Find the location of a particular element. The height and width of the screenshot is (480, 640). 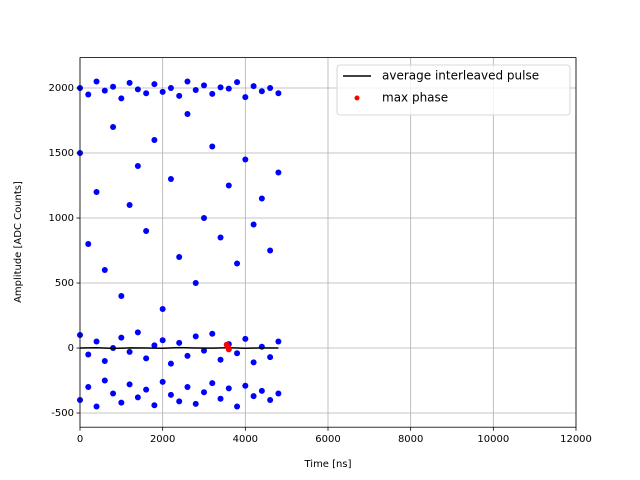

legend-label: average interleaved pulse is located at coordinates (460, 76).